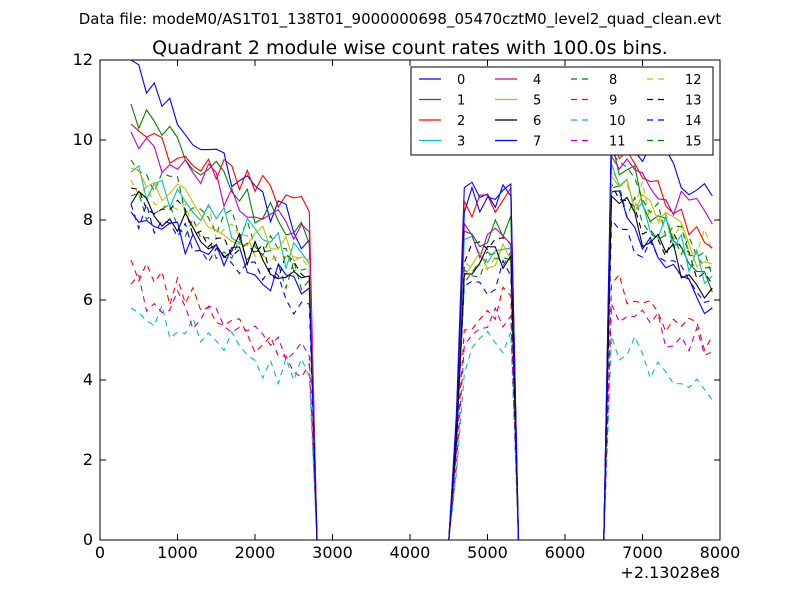 The width and height of the screenshot is (800, 600). I want to click on legend-label-10: 10, so click(617, 121).